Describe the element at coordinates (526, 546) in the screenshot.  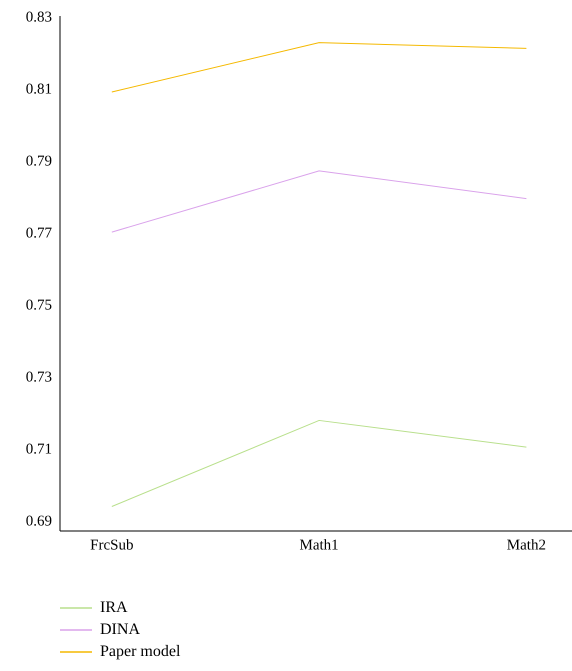
I see `x-tick-label: Math2` at that location.